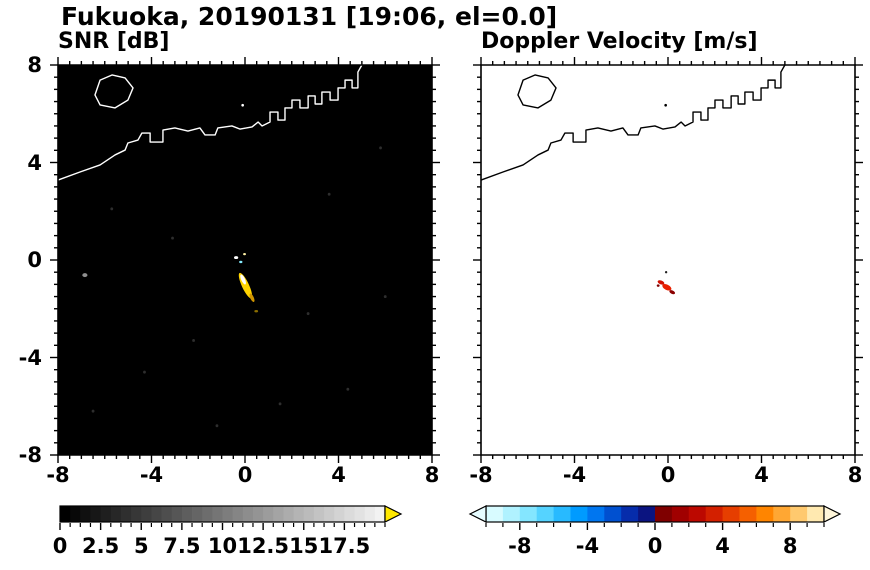 This screenshot has height=570, width=870. I want to click on snr-x-axis-labels: -8 -4 0 4 8, so click(242, 477).